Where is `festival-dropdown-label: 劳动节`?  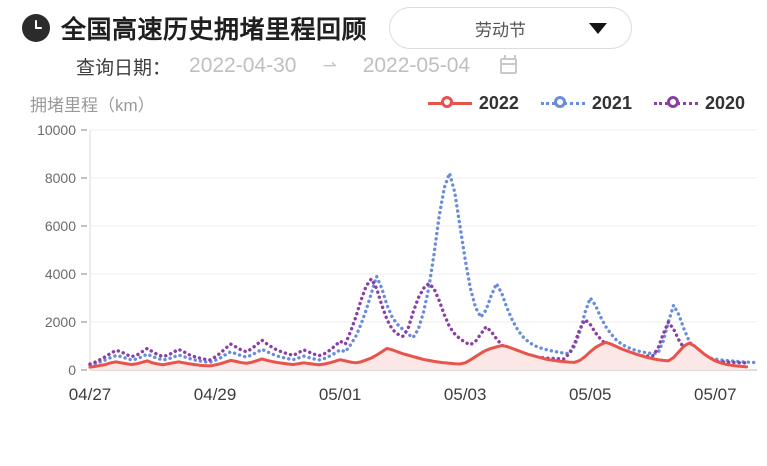 festival-dropdown-label: 劳动节 is located at coordinates (501, 30).